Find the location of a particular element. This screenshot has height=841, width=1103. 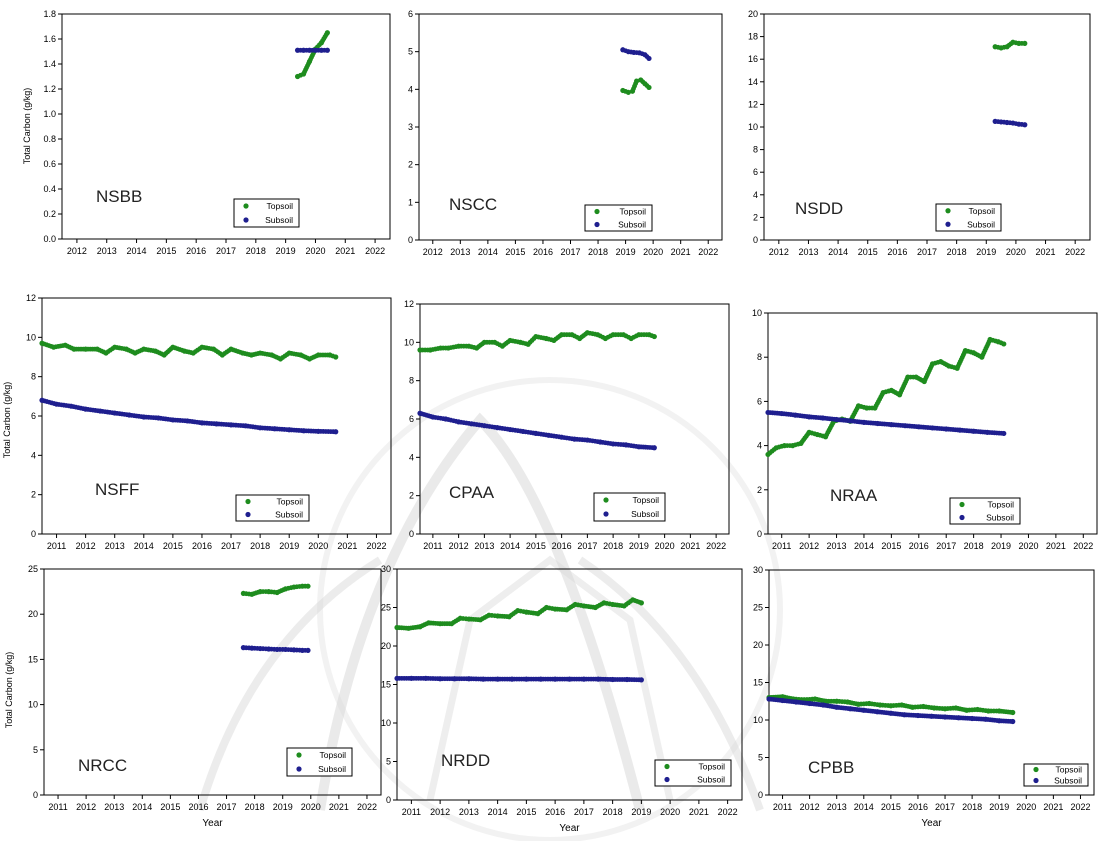

y-tick-label: 14 is located at coordinates (753, 82).